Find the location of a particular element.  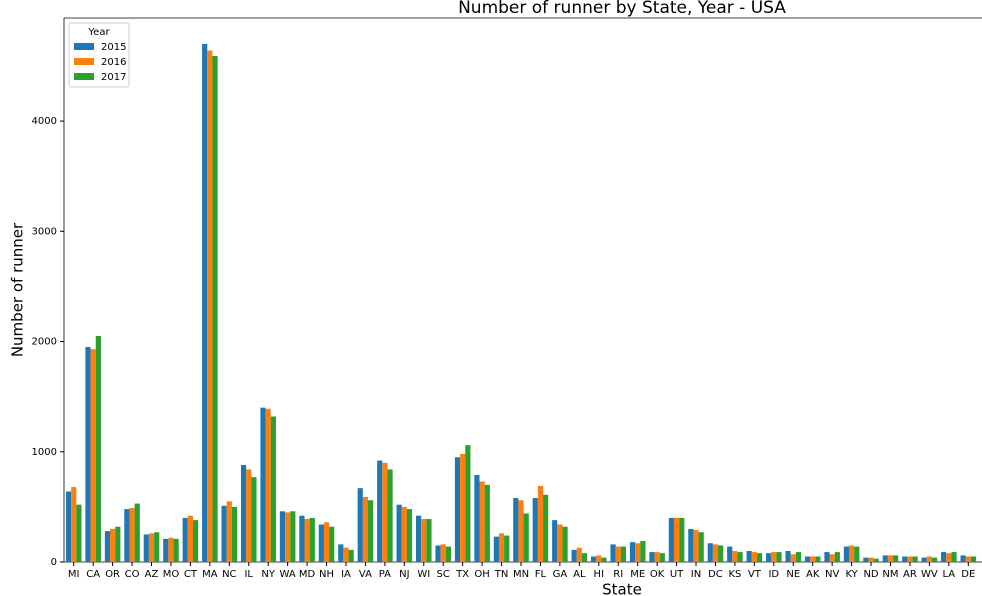

y-tick-label: 0 is located at coordinates (54, 562).